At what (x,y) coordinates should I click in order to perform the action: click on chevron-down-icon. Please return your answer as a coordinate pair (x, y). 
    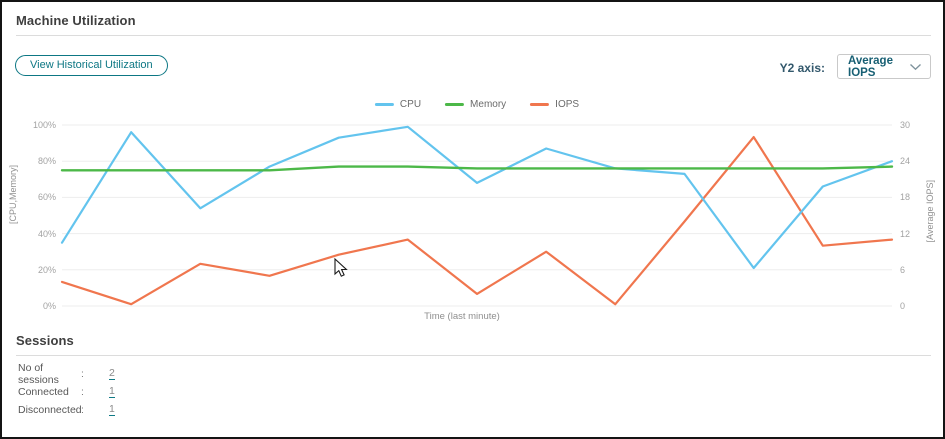
    Looking at the image, I should click on (915, 67).